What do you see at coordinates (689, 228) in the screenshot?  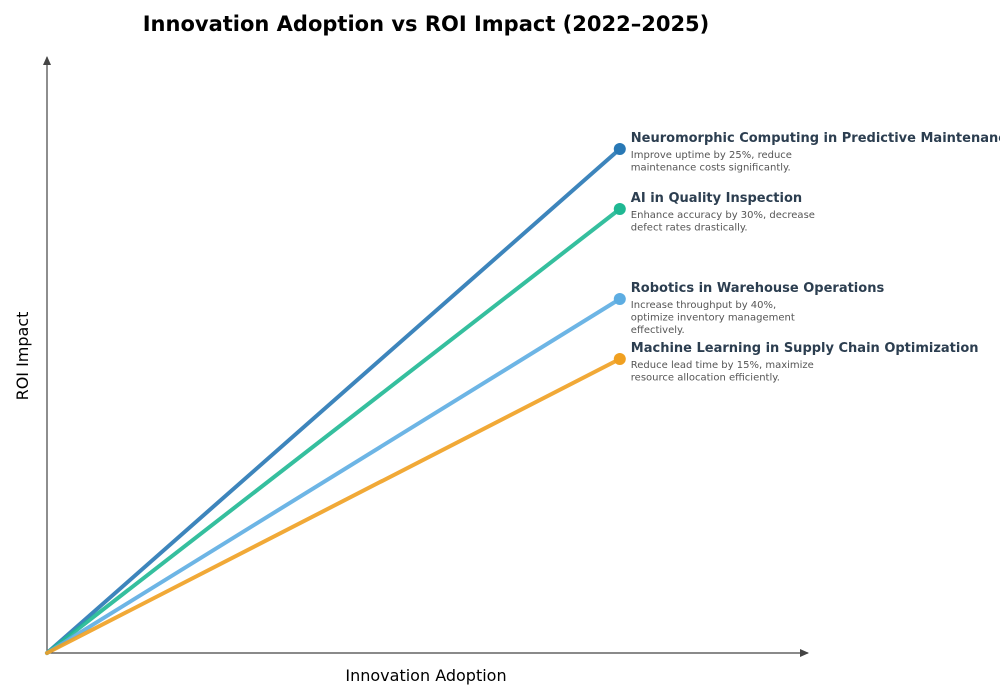 I see `series-description: defect rates drastically.` at bounding box center [689, 228].